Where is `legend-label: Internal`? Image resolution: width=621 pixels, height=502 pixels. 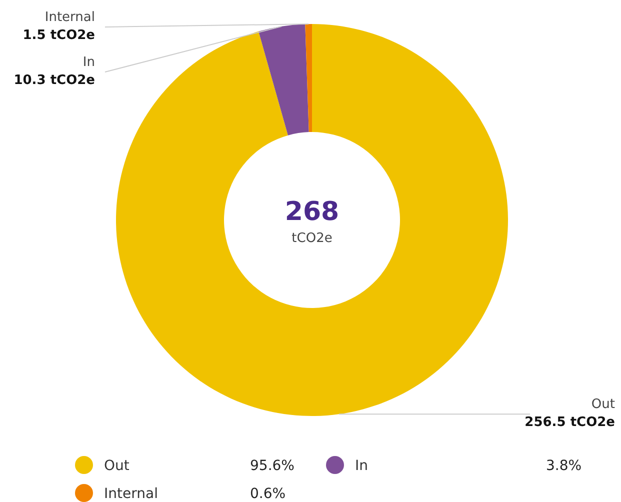
legend-label: Internal is located at coordinates (131, 494).